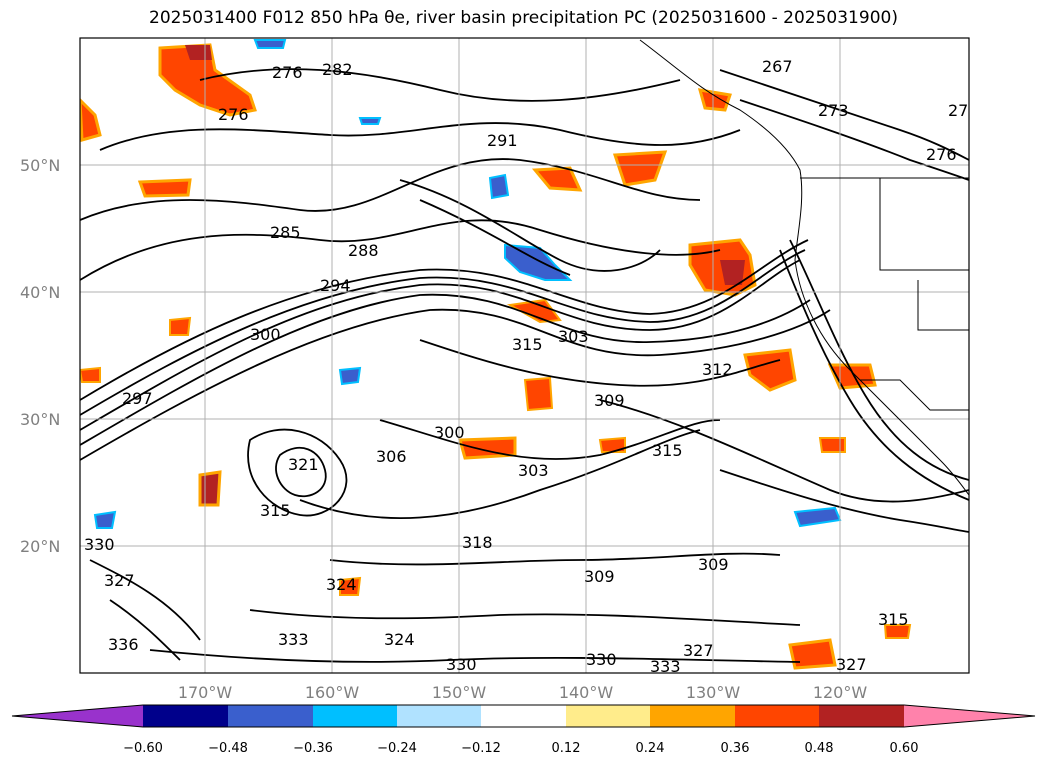  Describe the element at coordinates (40, 292) in the screenshot. I see `lat-label: 40°N` at that location.